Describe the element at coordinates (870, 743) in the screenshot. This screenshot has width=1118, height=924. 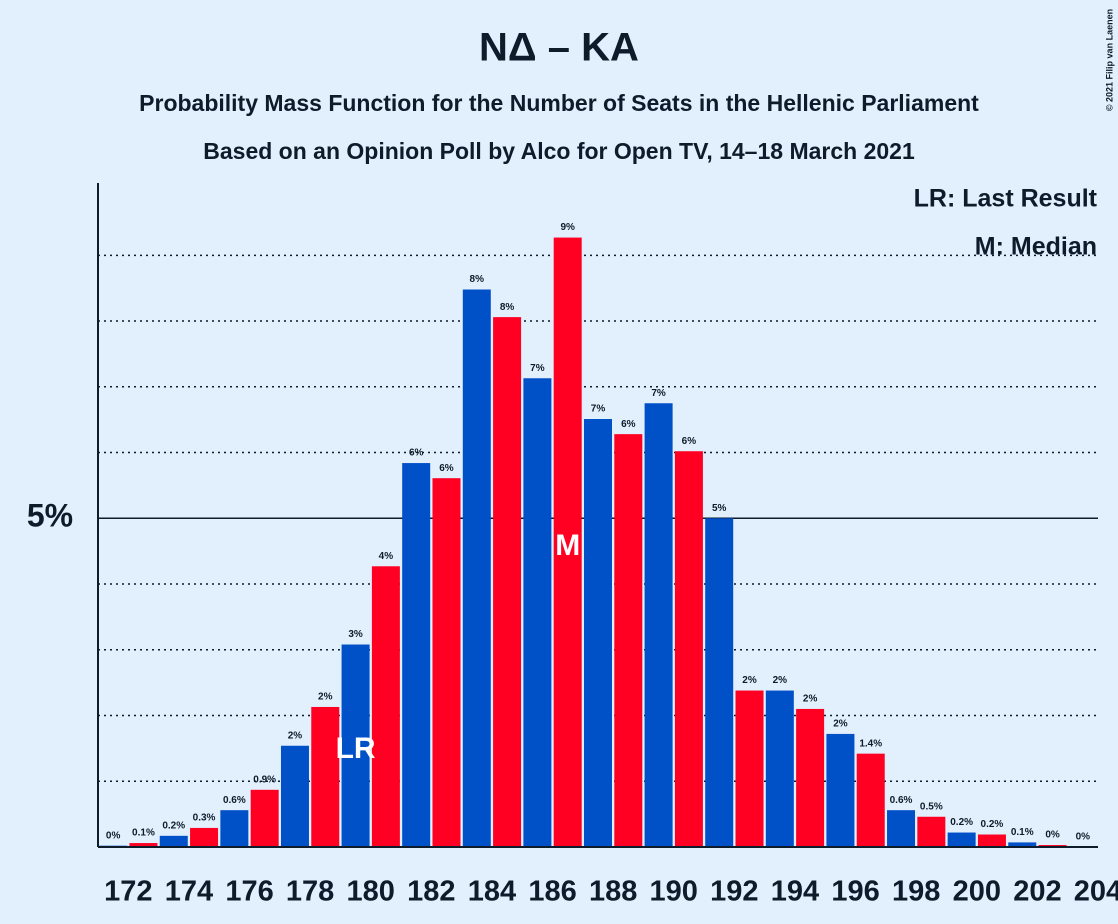
I see `data-label: 1.4%` at that location.